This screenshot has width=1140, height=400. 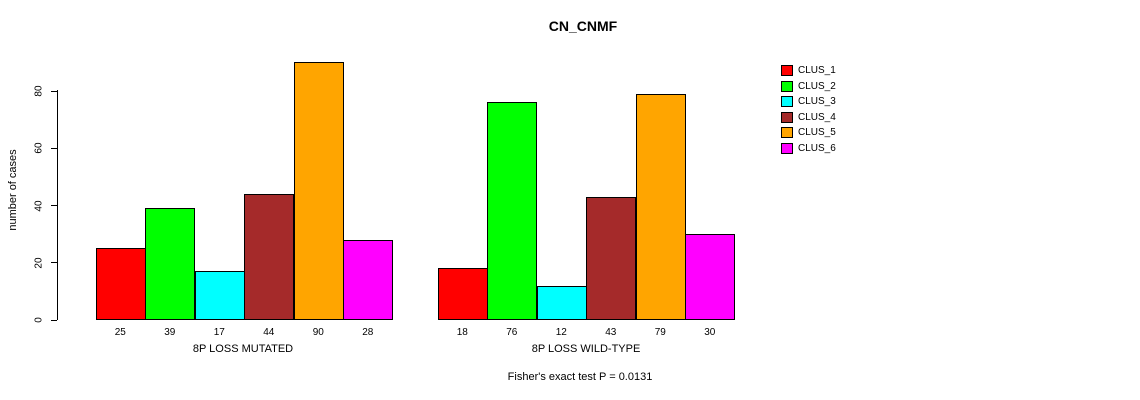 I want to click on y-tick-label: 40, so click(x=39, y=205).